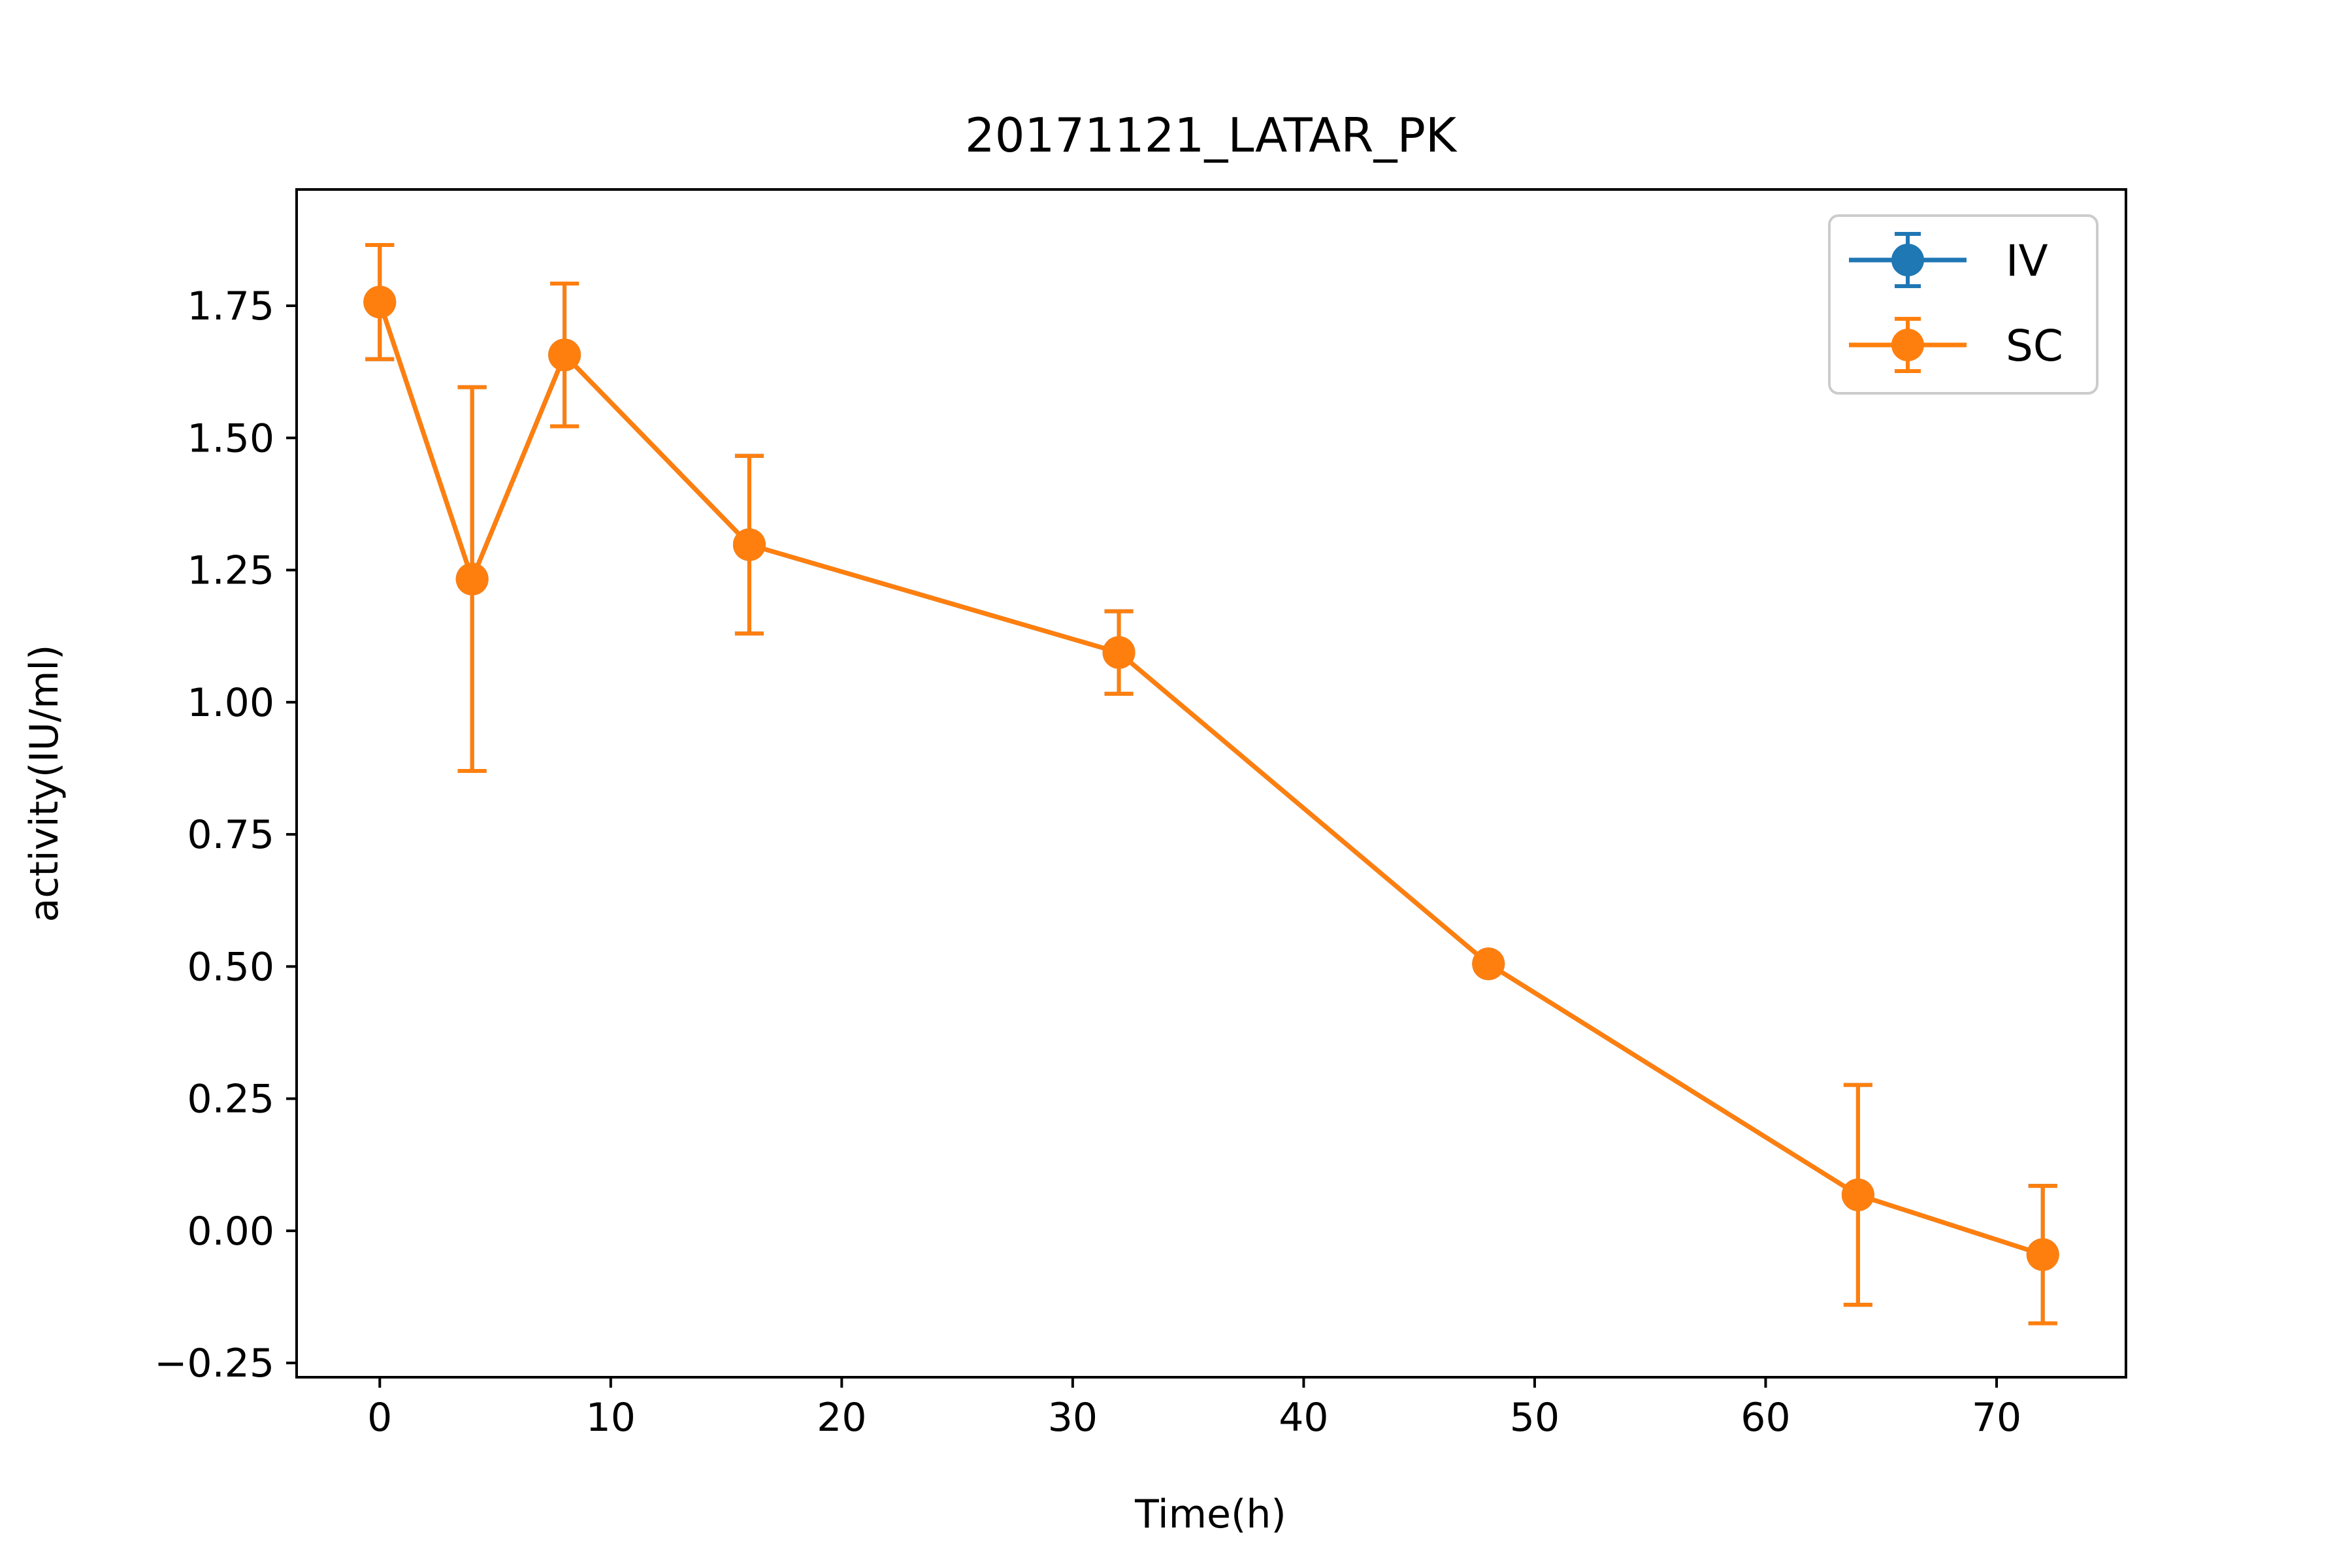 The width and height of the screenshot is (2352, 1568). What do you see at coordinates (1211, 135) in the screenshot?
I see `chart-title: 20171121_LATAR_PK` at bounding box center [1211, 135].